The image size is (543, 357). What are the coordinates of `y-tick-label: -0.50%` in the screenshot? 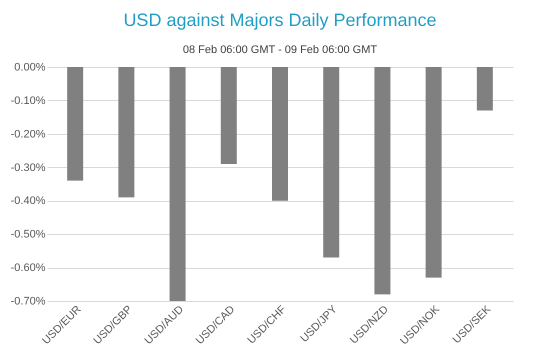 It's located at (28, 234).